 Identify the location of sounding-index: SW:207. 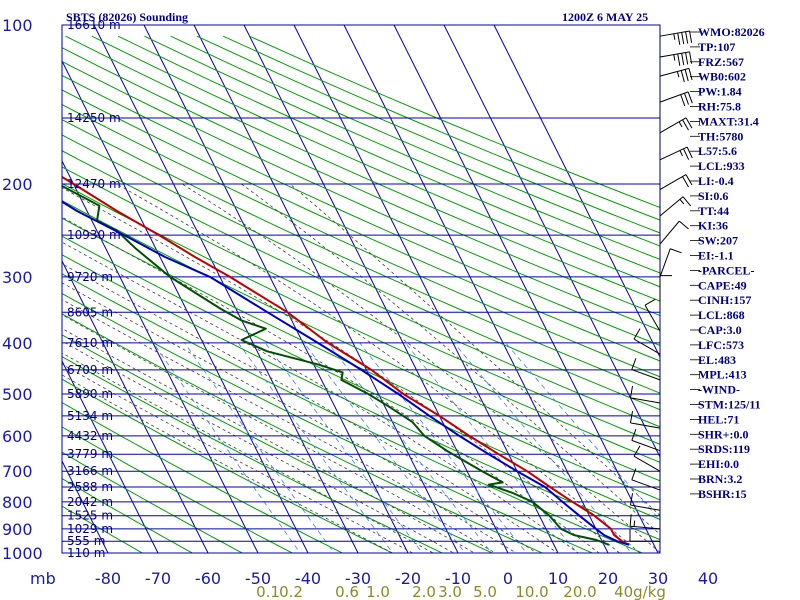
(718, 241).